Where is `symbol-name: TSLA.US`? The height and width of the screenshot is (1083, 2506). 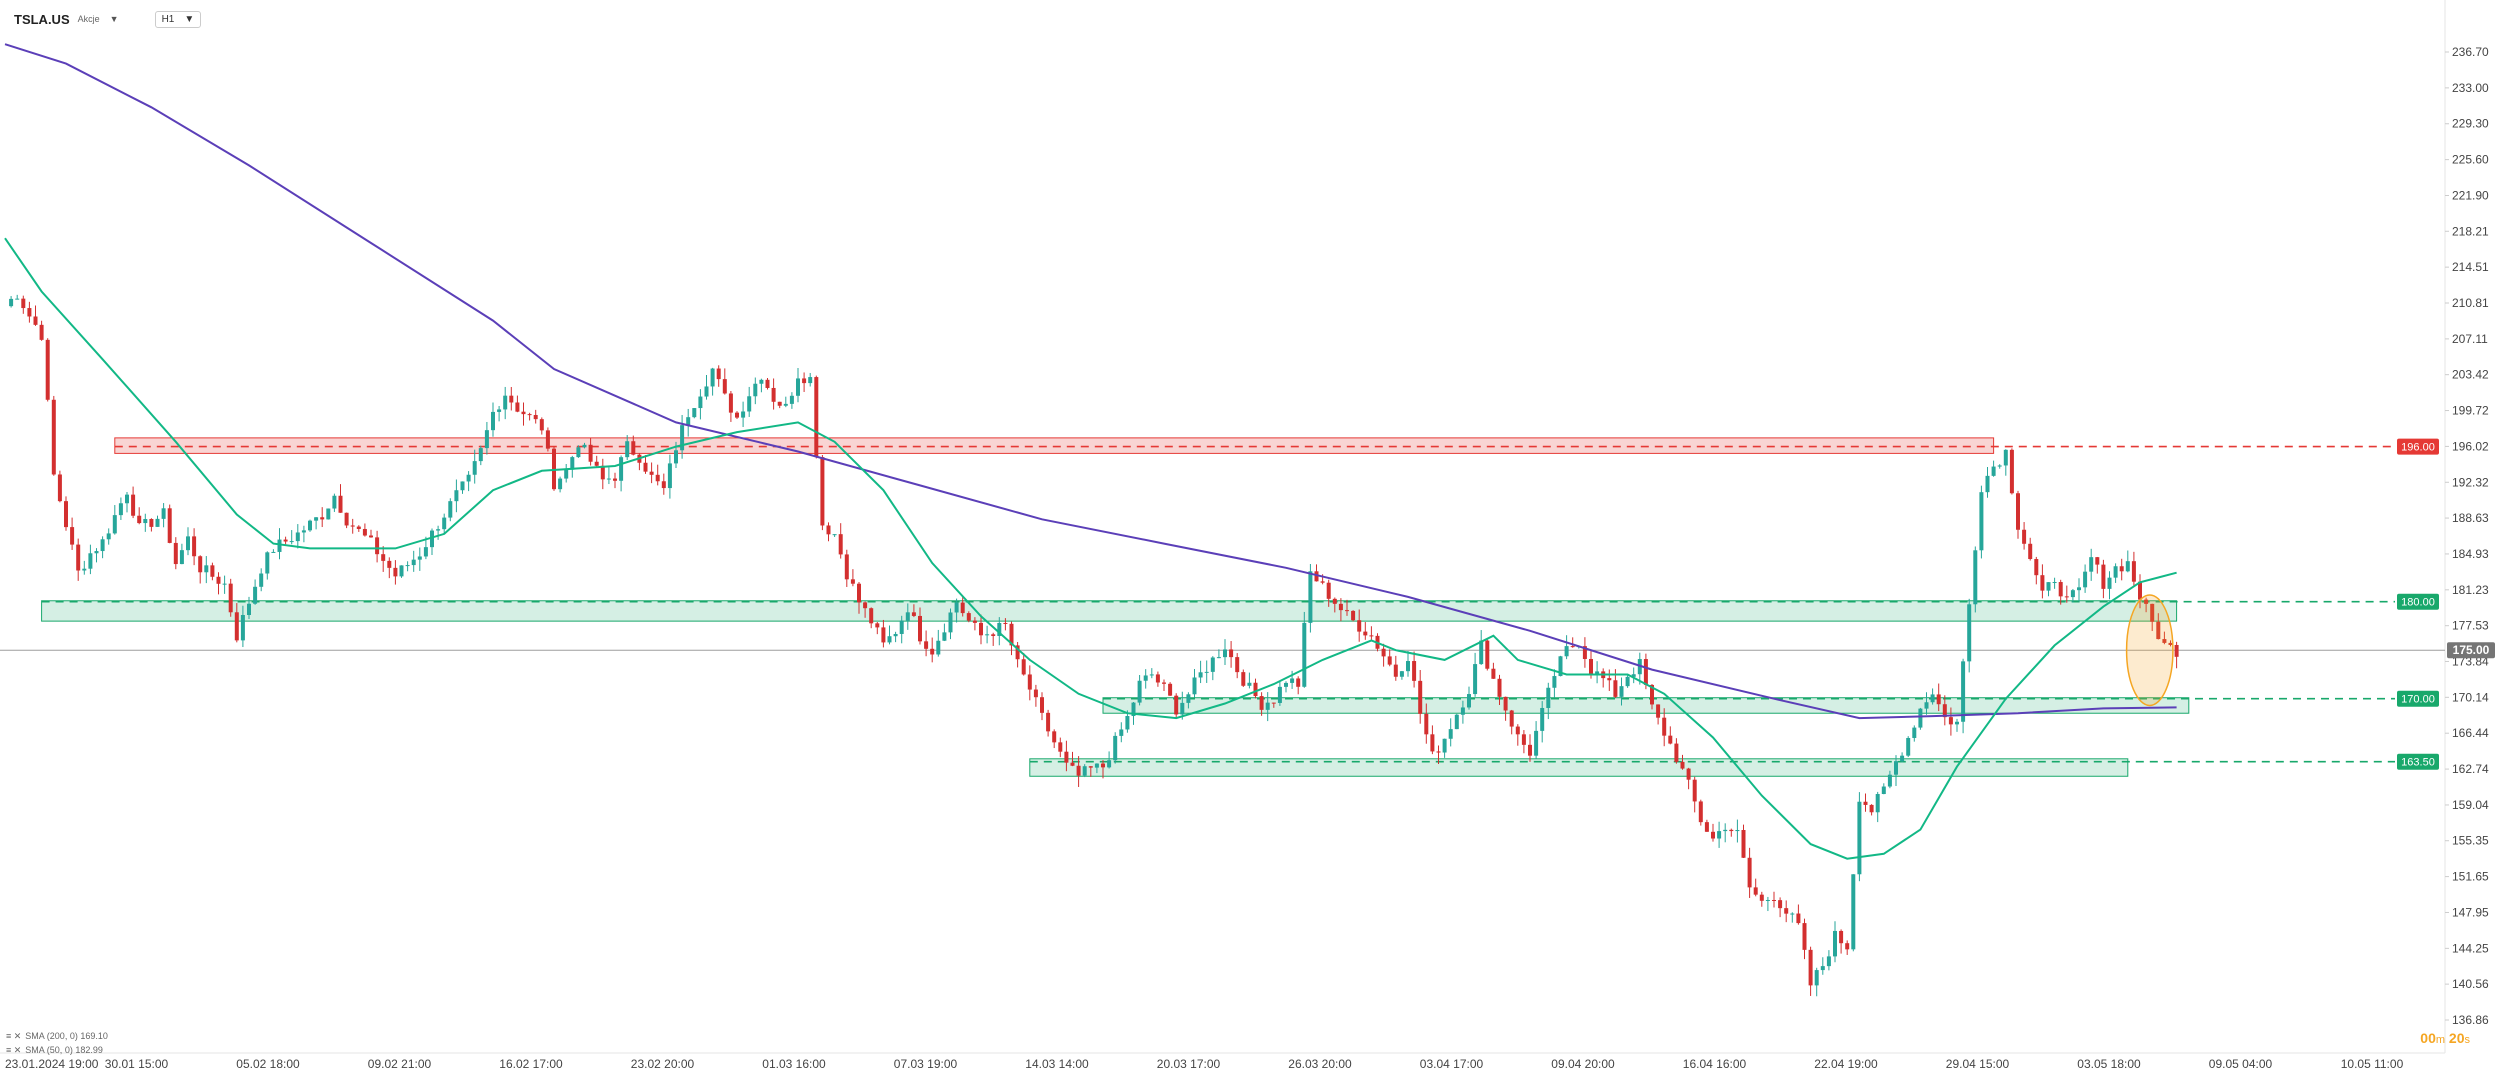
symbol-name: TSLA.US is located at coordinates (42, 19).